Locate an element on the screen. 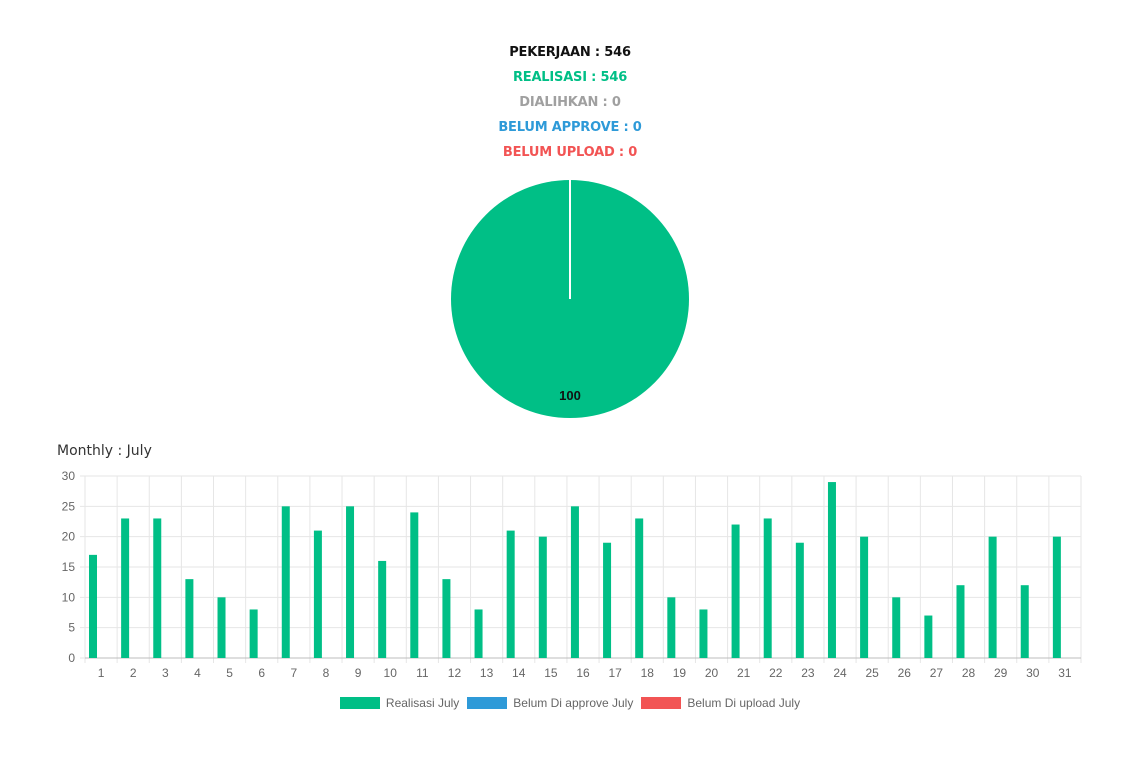 The image size is (1140, 764). x-tick-label: 4 is located at coordinates (197, 673).